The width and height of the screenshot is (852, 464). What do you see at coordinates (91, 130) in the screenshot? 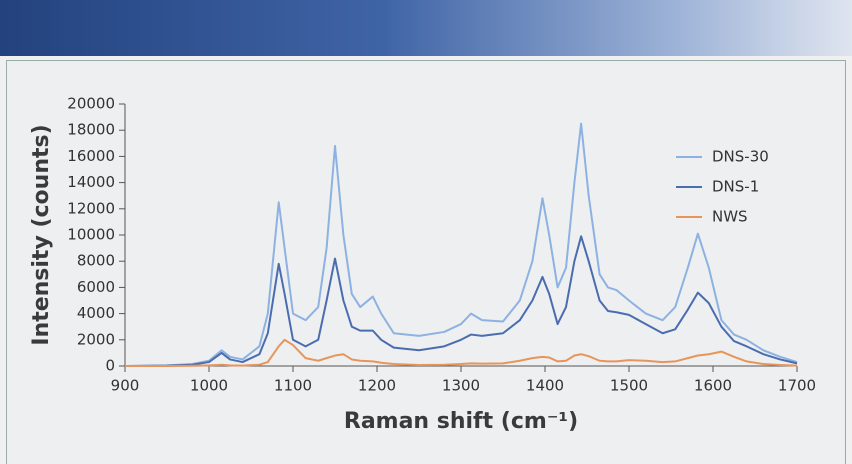
I see `y-tick-label: 18000` at bounding box center [91, 130].